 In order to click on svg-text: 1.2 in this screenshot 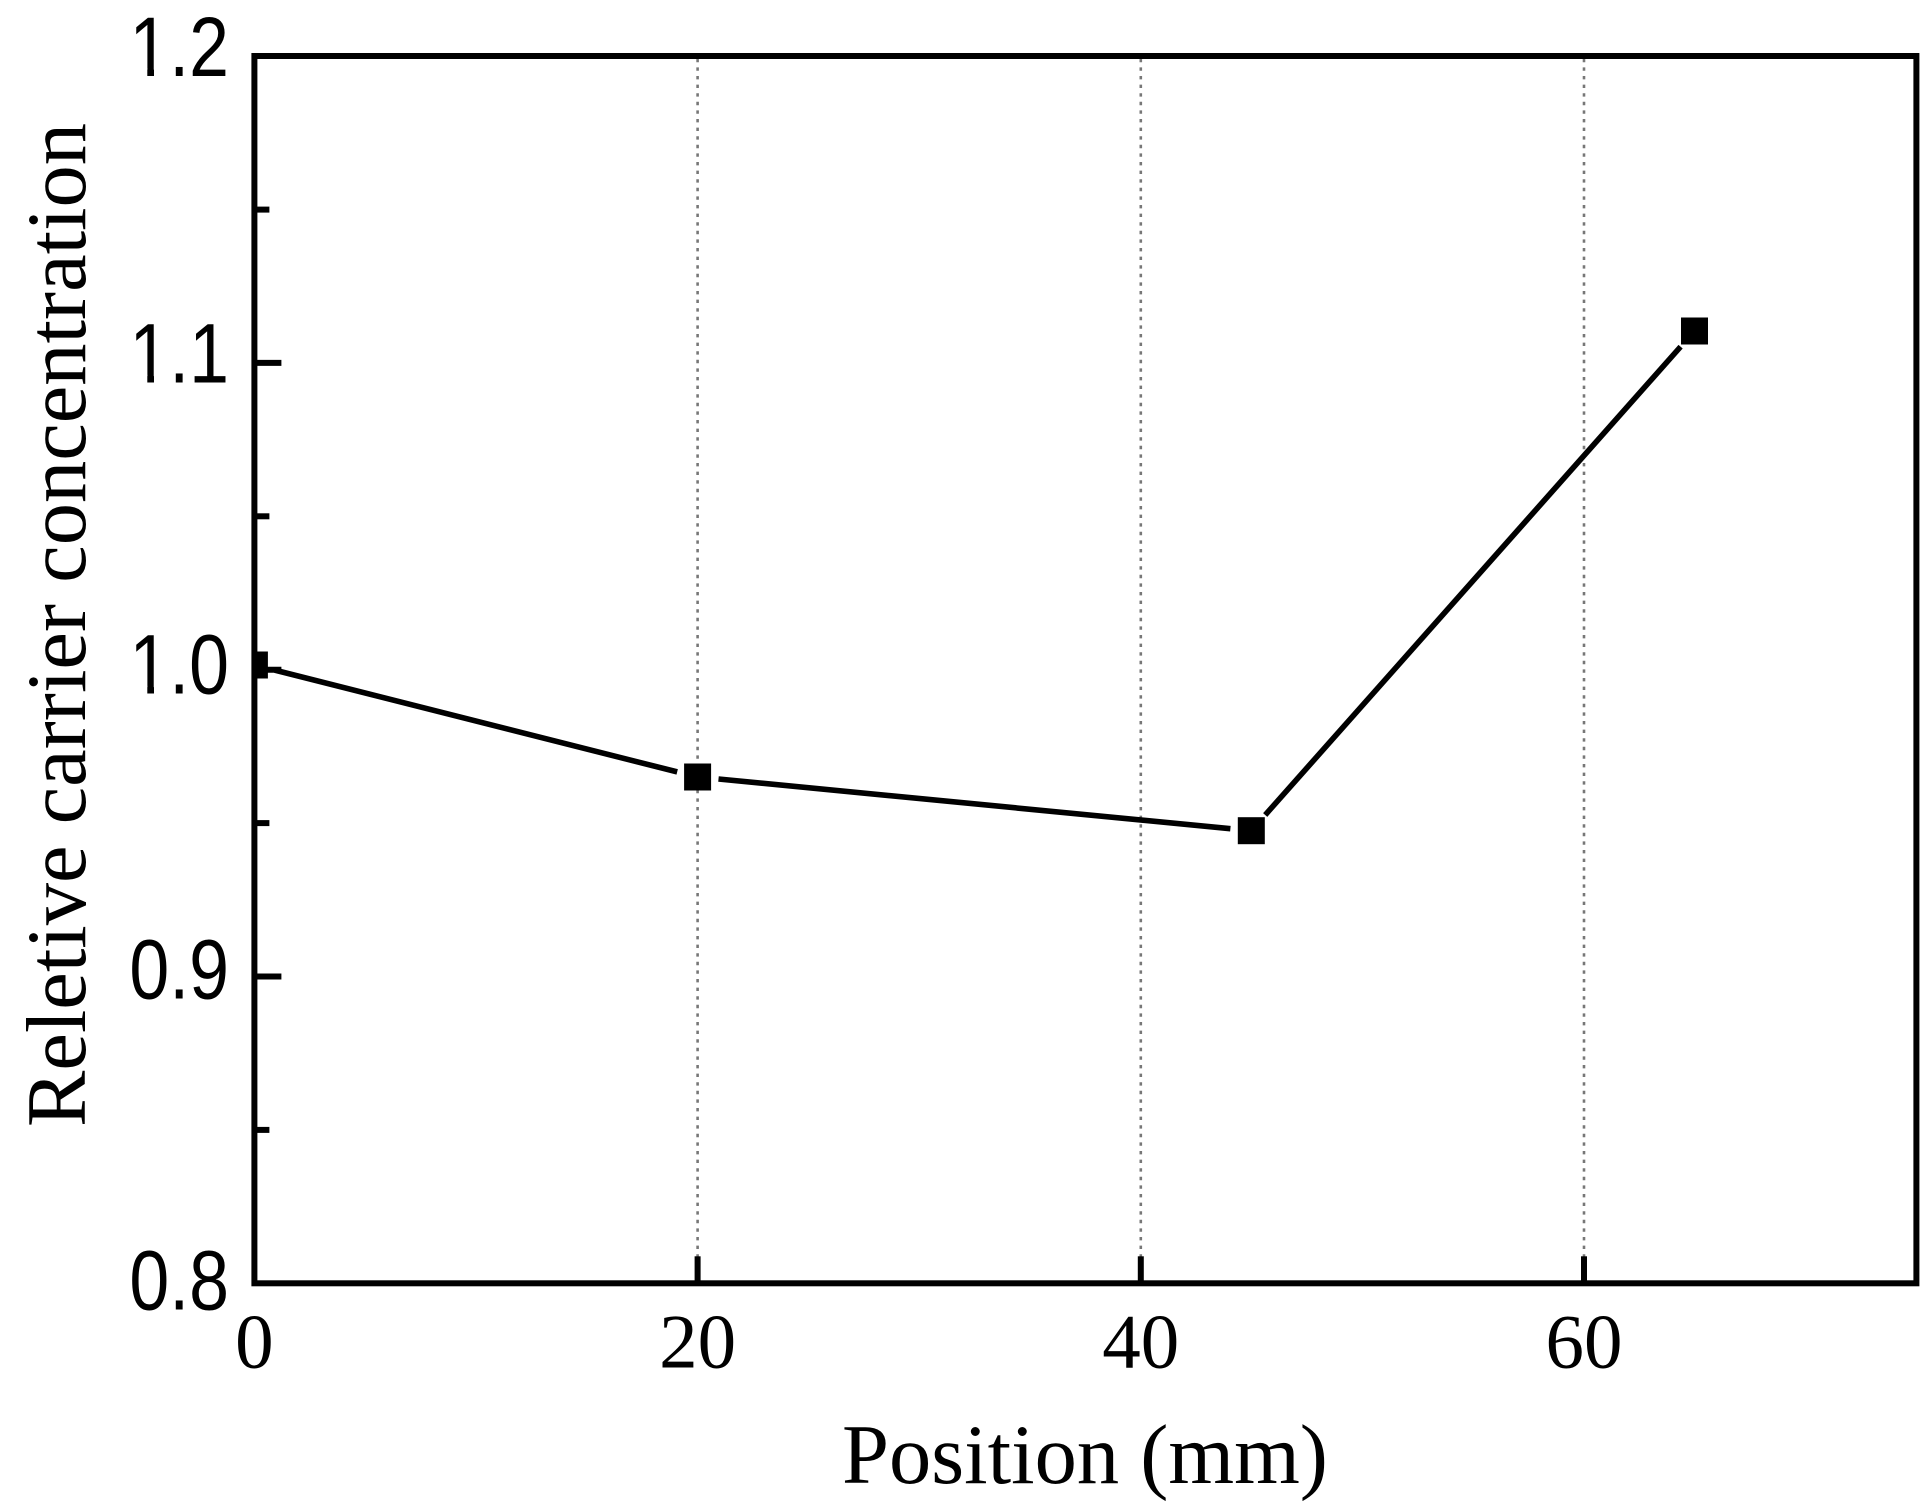, I will do `click(179, 47)`.